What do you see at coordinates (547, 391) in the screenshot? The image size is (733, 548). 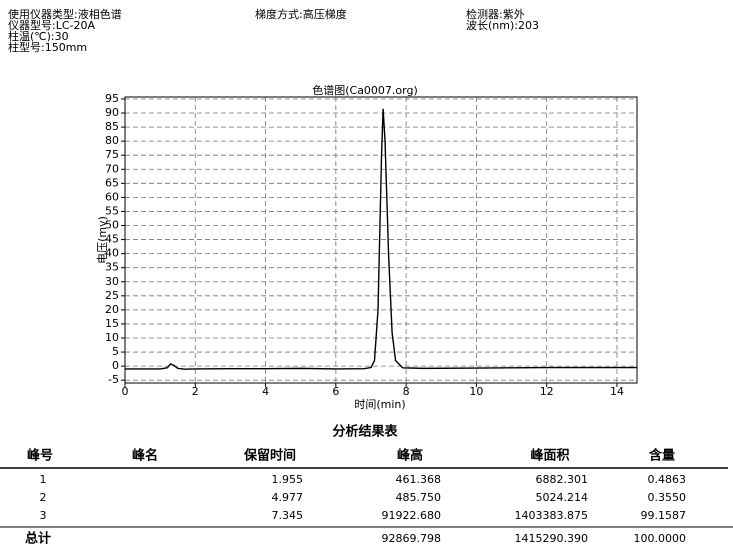 I see `x-tick-label: 12` at bounding box center [547, 391].